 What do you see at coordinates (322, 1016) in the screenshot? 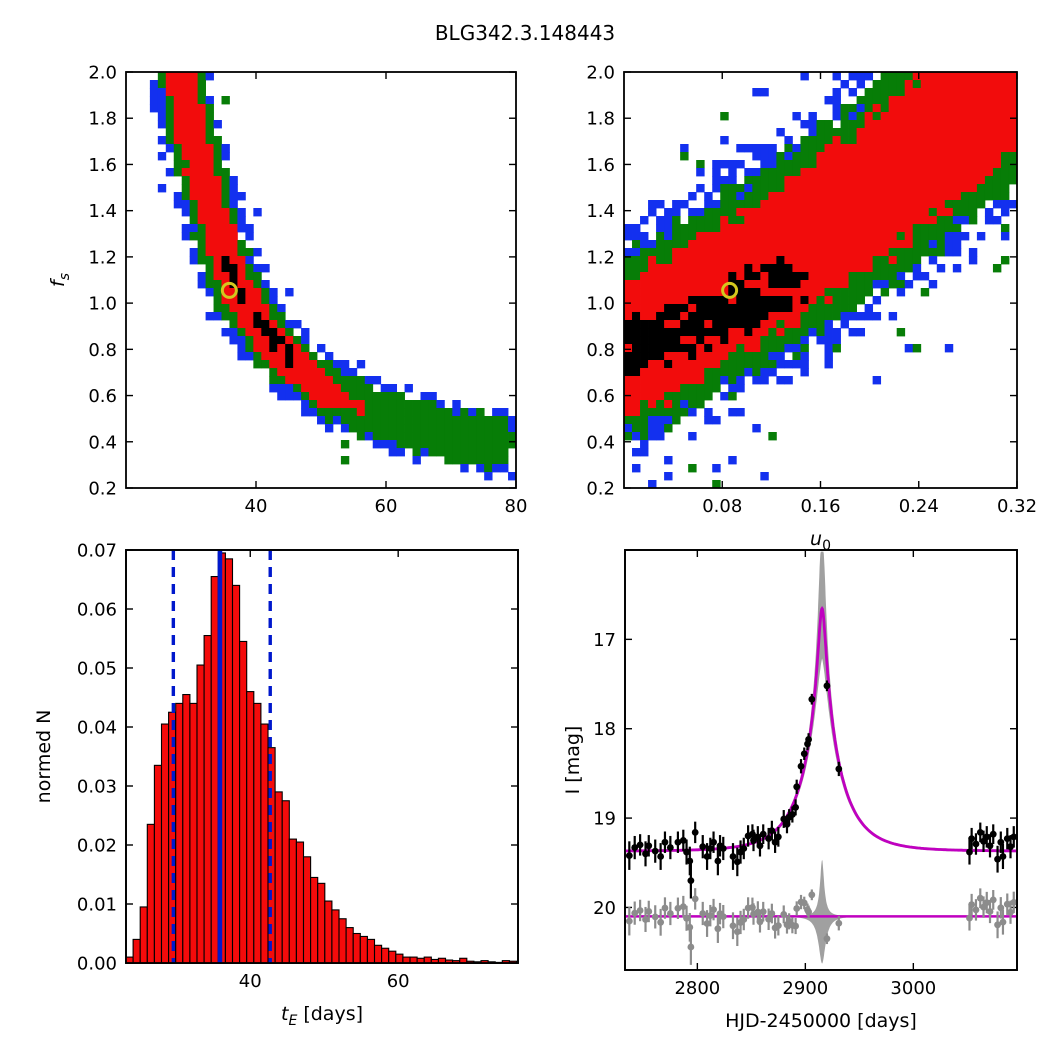
I see `axis-label: tE [days]` at bounding box center [322, 1016].